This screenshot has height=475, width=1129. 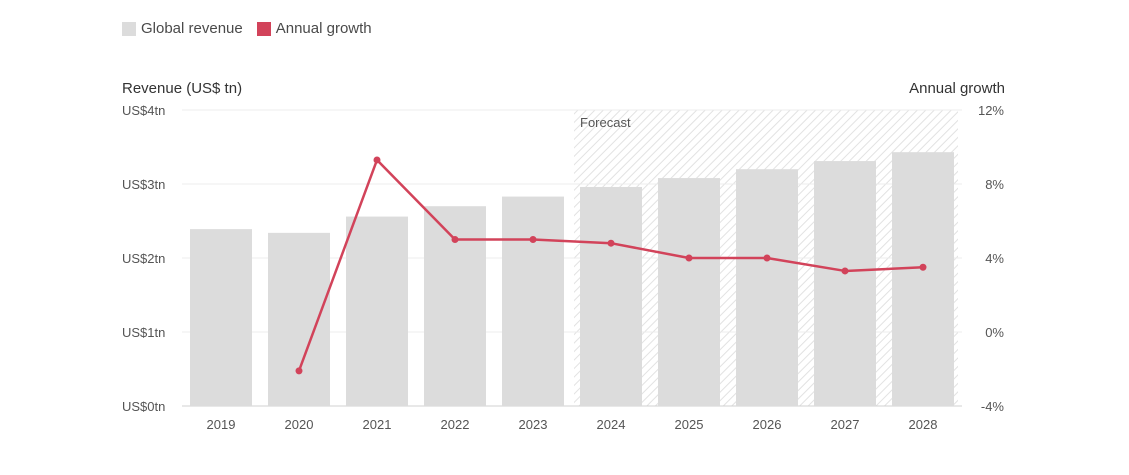 What do you see at coordinates (323, 28) in the screenshot?
I see `legend-label-growth: Annual growth` at bounding box center [323, 28].